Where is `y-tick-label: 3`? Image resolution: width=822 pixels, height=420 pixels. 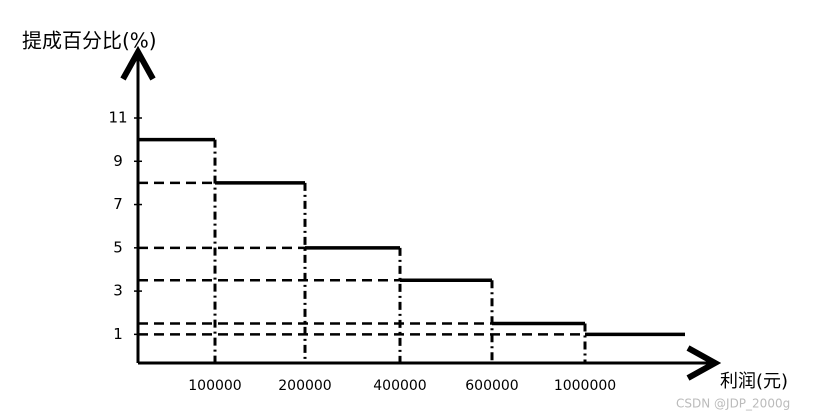
y-tick-label: 3 is located at coordinates (118, 291).